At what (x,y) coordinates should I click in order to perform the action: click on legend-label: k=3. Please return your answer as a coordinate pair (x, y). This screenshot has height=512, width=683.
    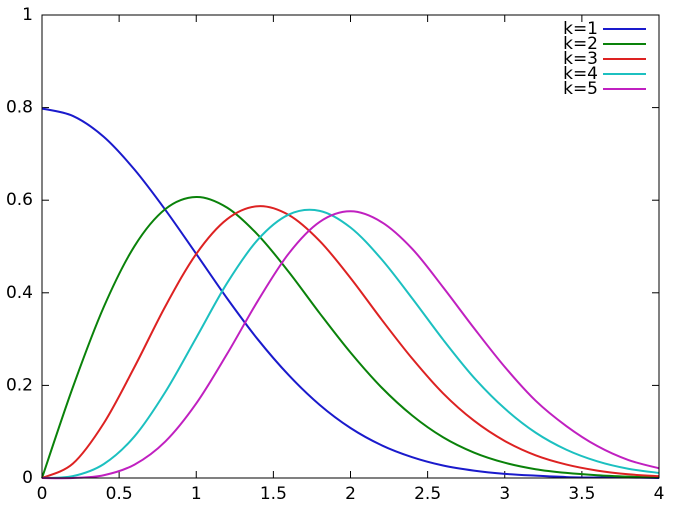
    Looking at the image, I should click on (580, 59).